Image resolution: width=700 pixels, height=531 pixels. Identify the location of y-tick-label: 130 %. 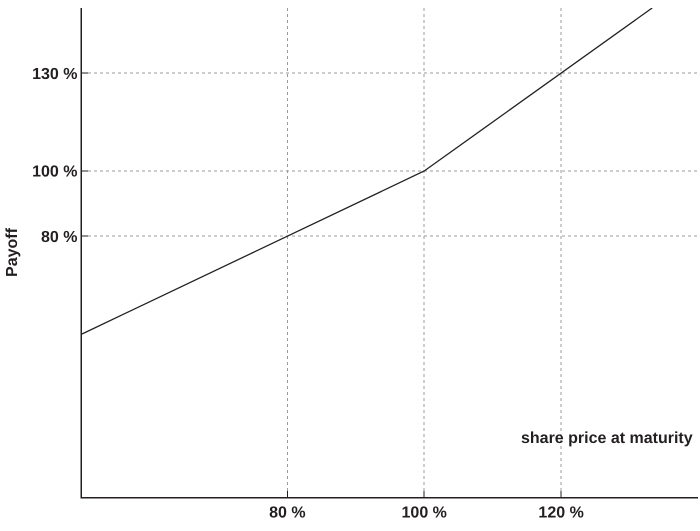
(55, 74).